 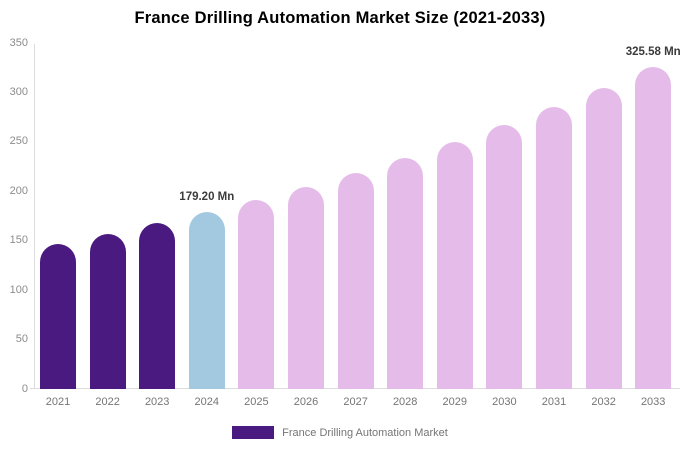 I want to click on data-label-2024: 179.20 Mn, so click(x=207, y=196).